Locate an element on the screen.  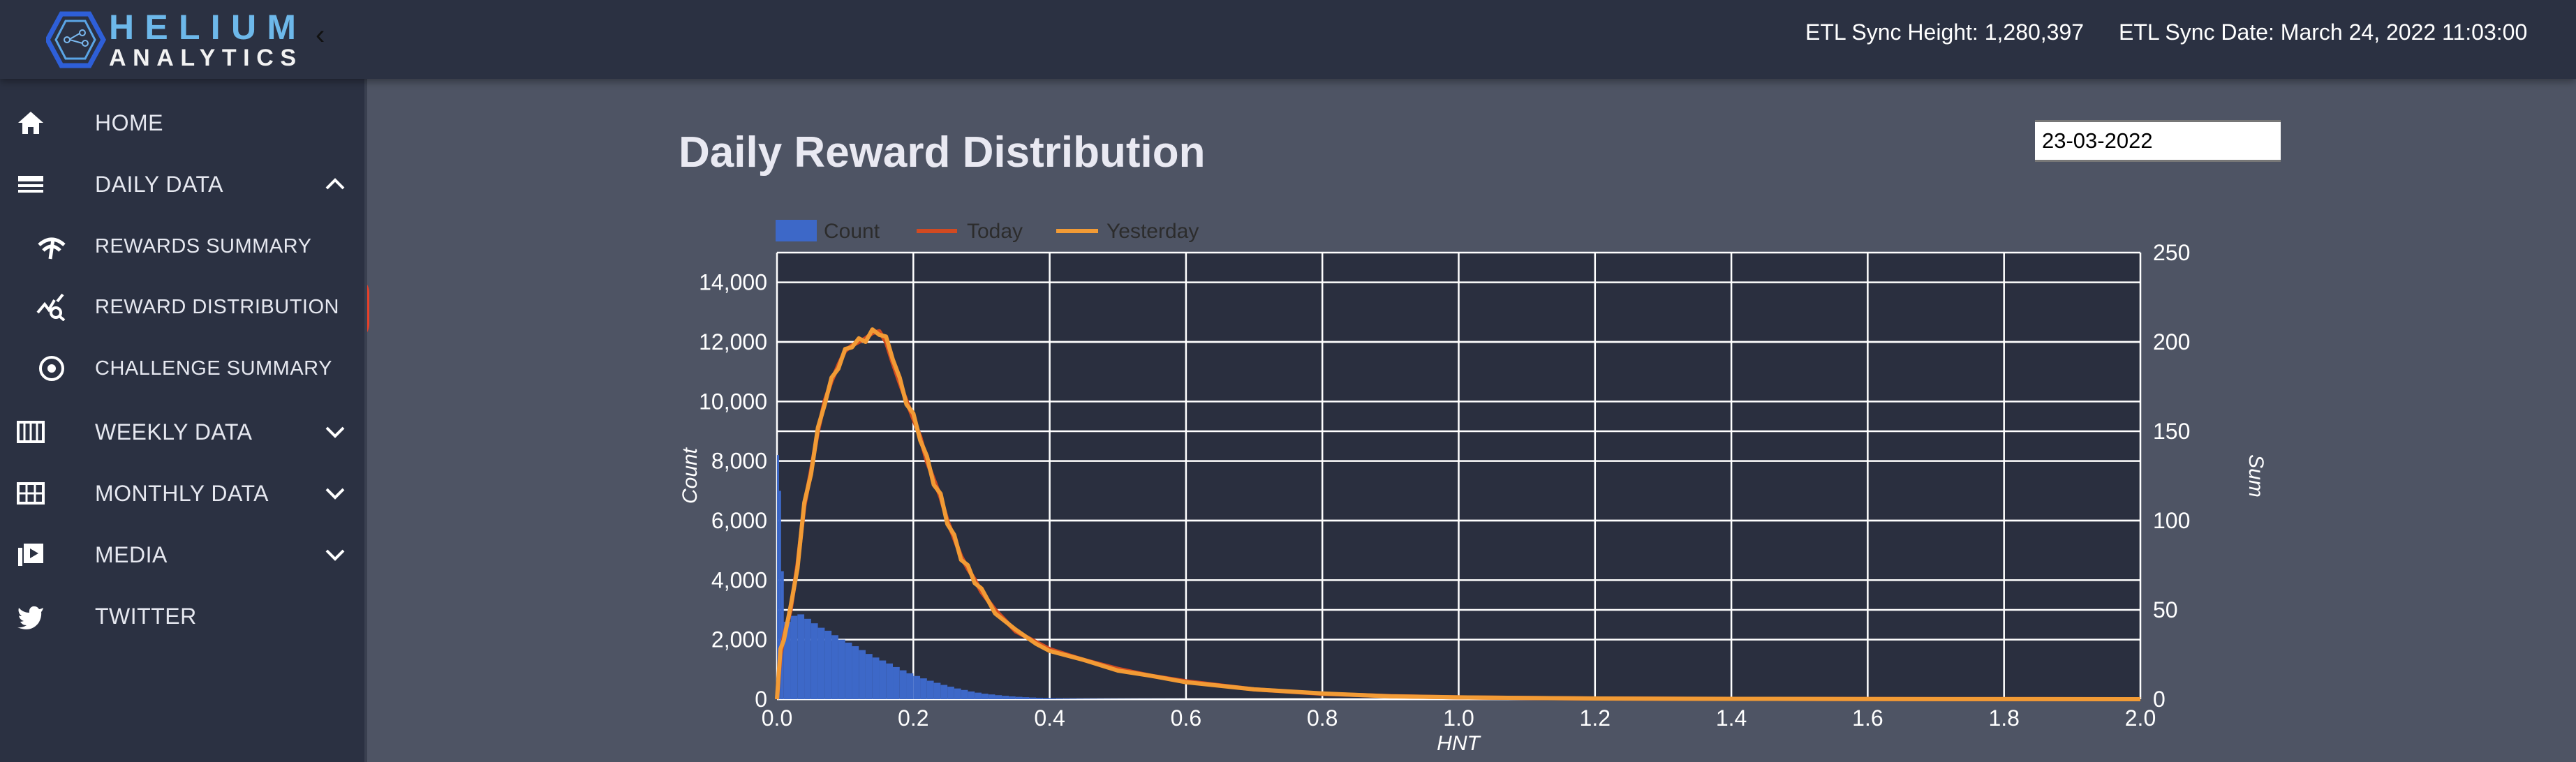
x-tick-label: 0.2 is located at coordinates (913, 718).